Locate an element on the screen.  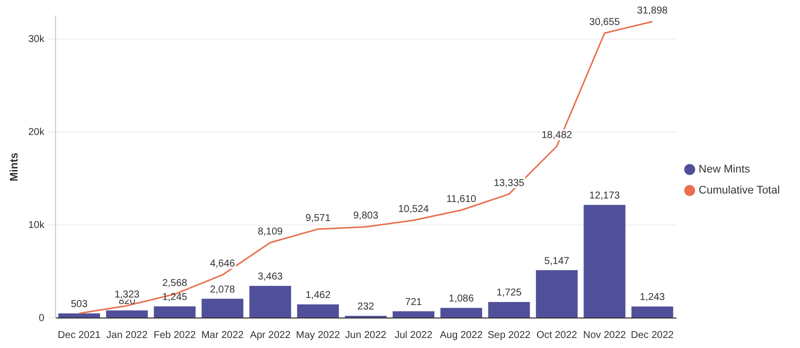
x-tick-label: Sep 2022 is located at coordinates (509, 335).